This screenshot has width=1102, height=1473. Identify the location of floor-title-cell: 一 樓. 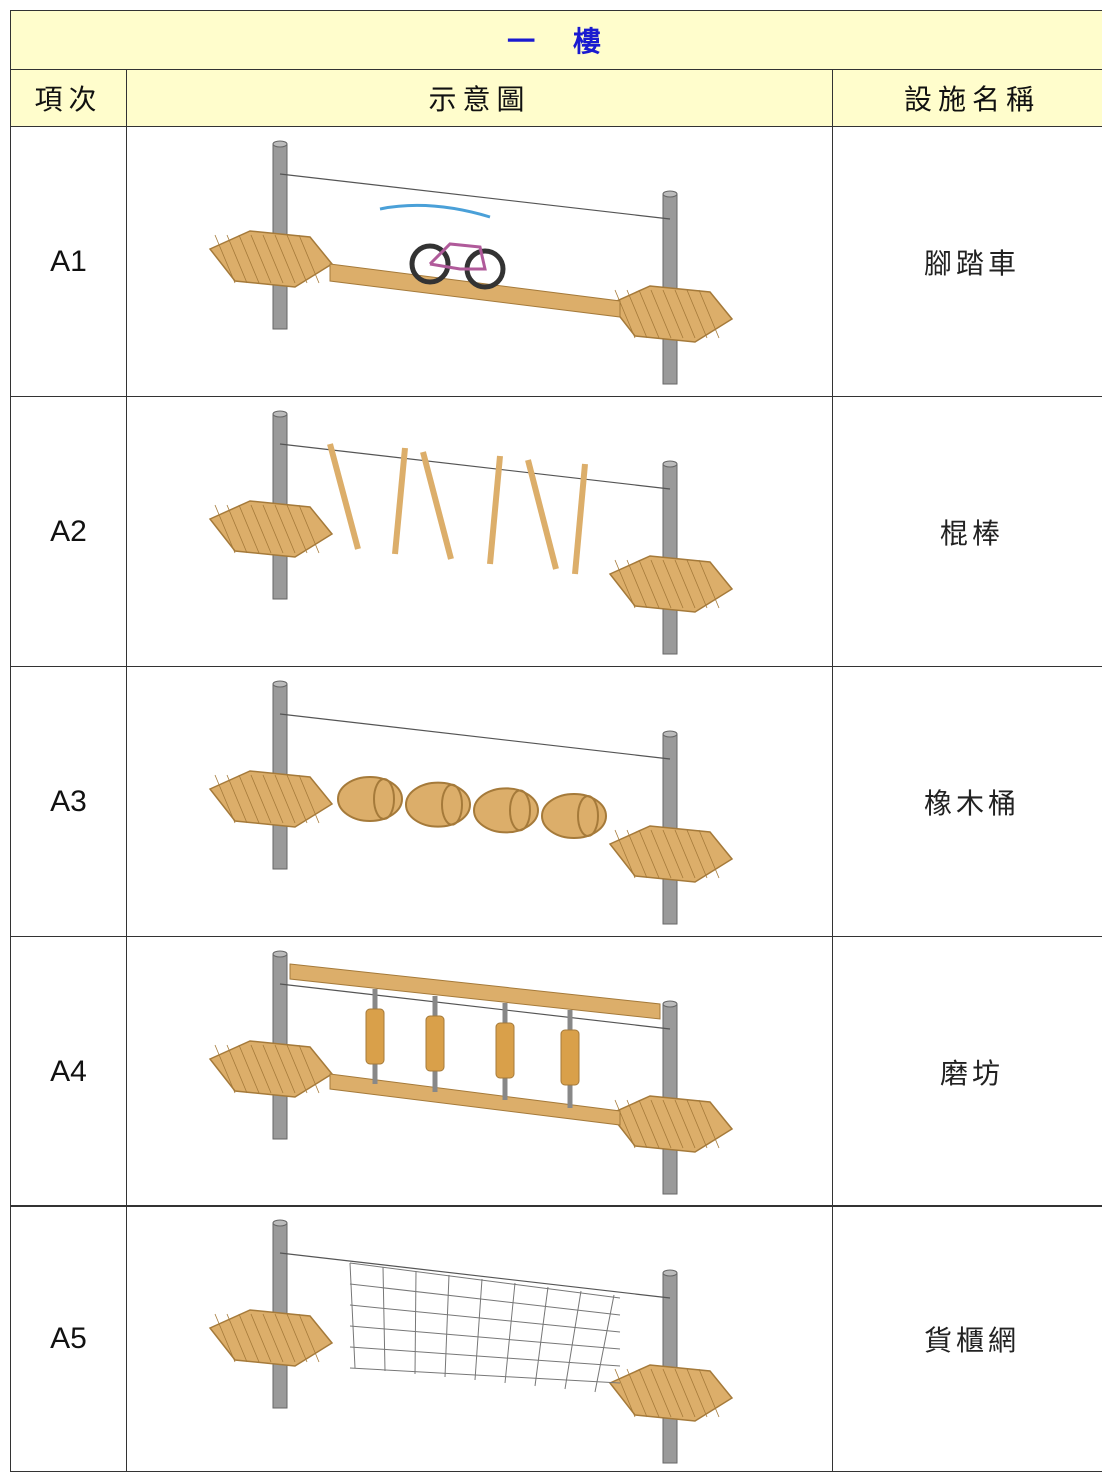
(556, 40).